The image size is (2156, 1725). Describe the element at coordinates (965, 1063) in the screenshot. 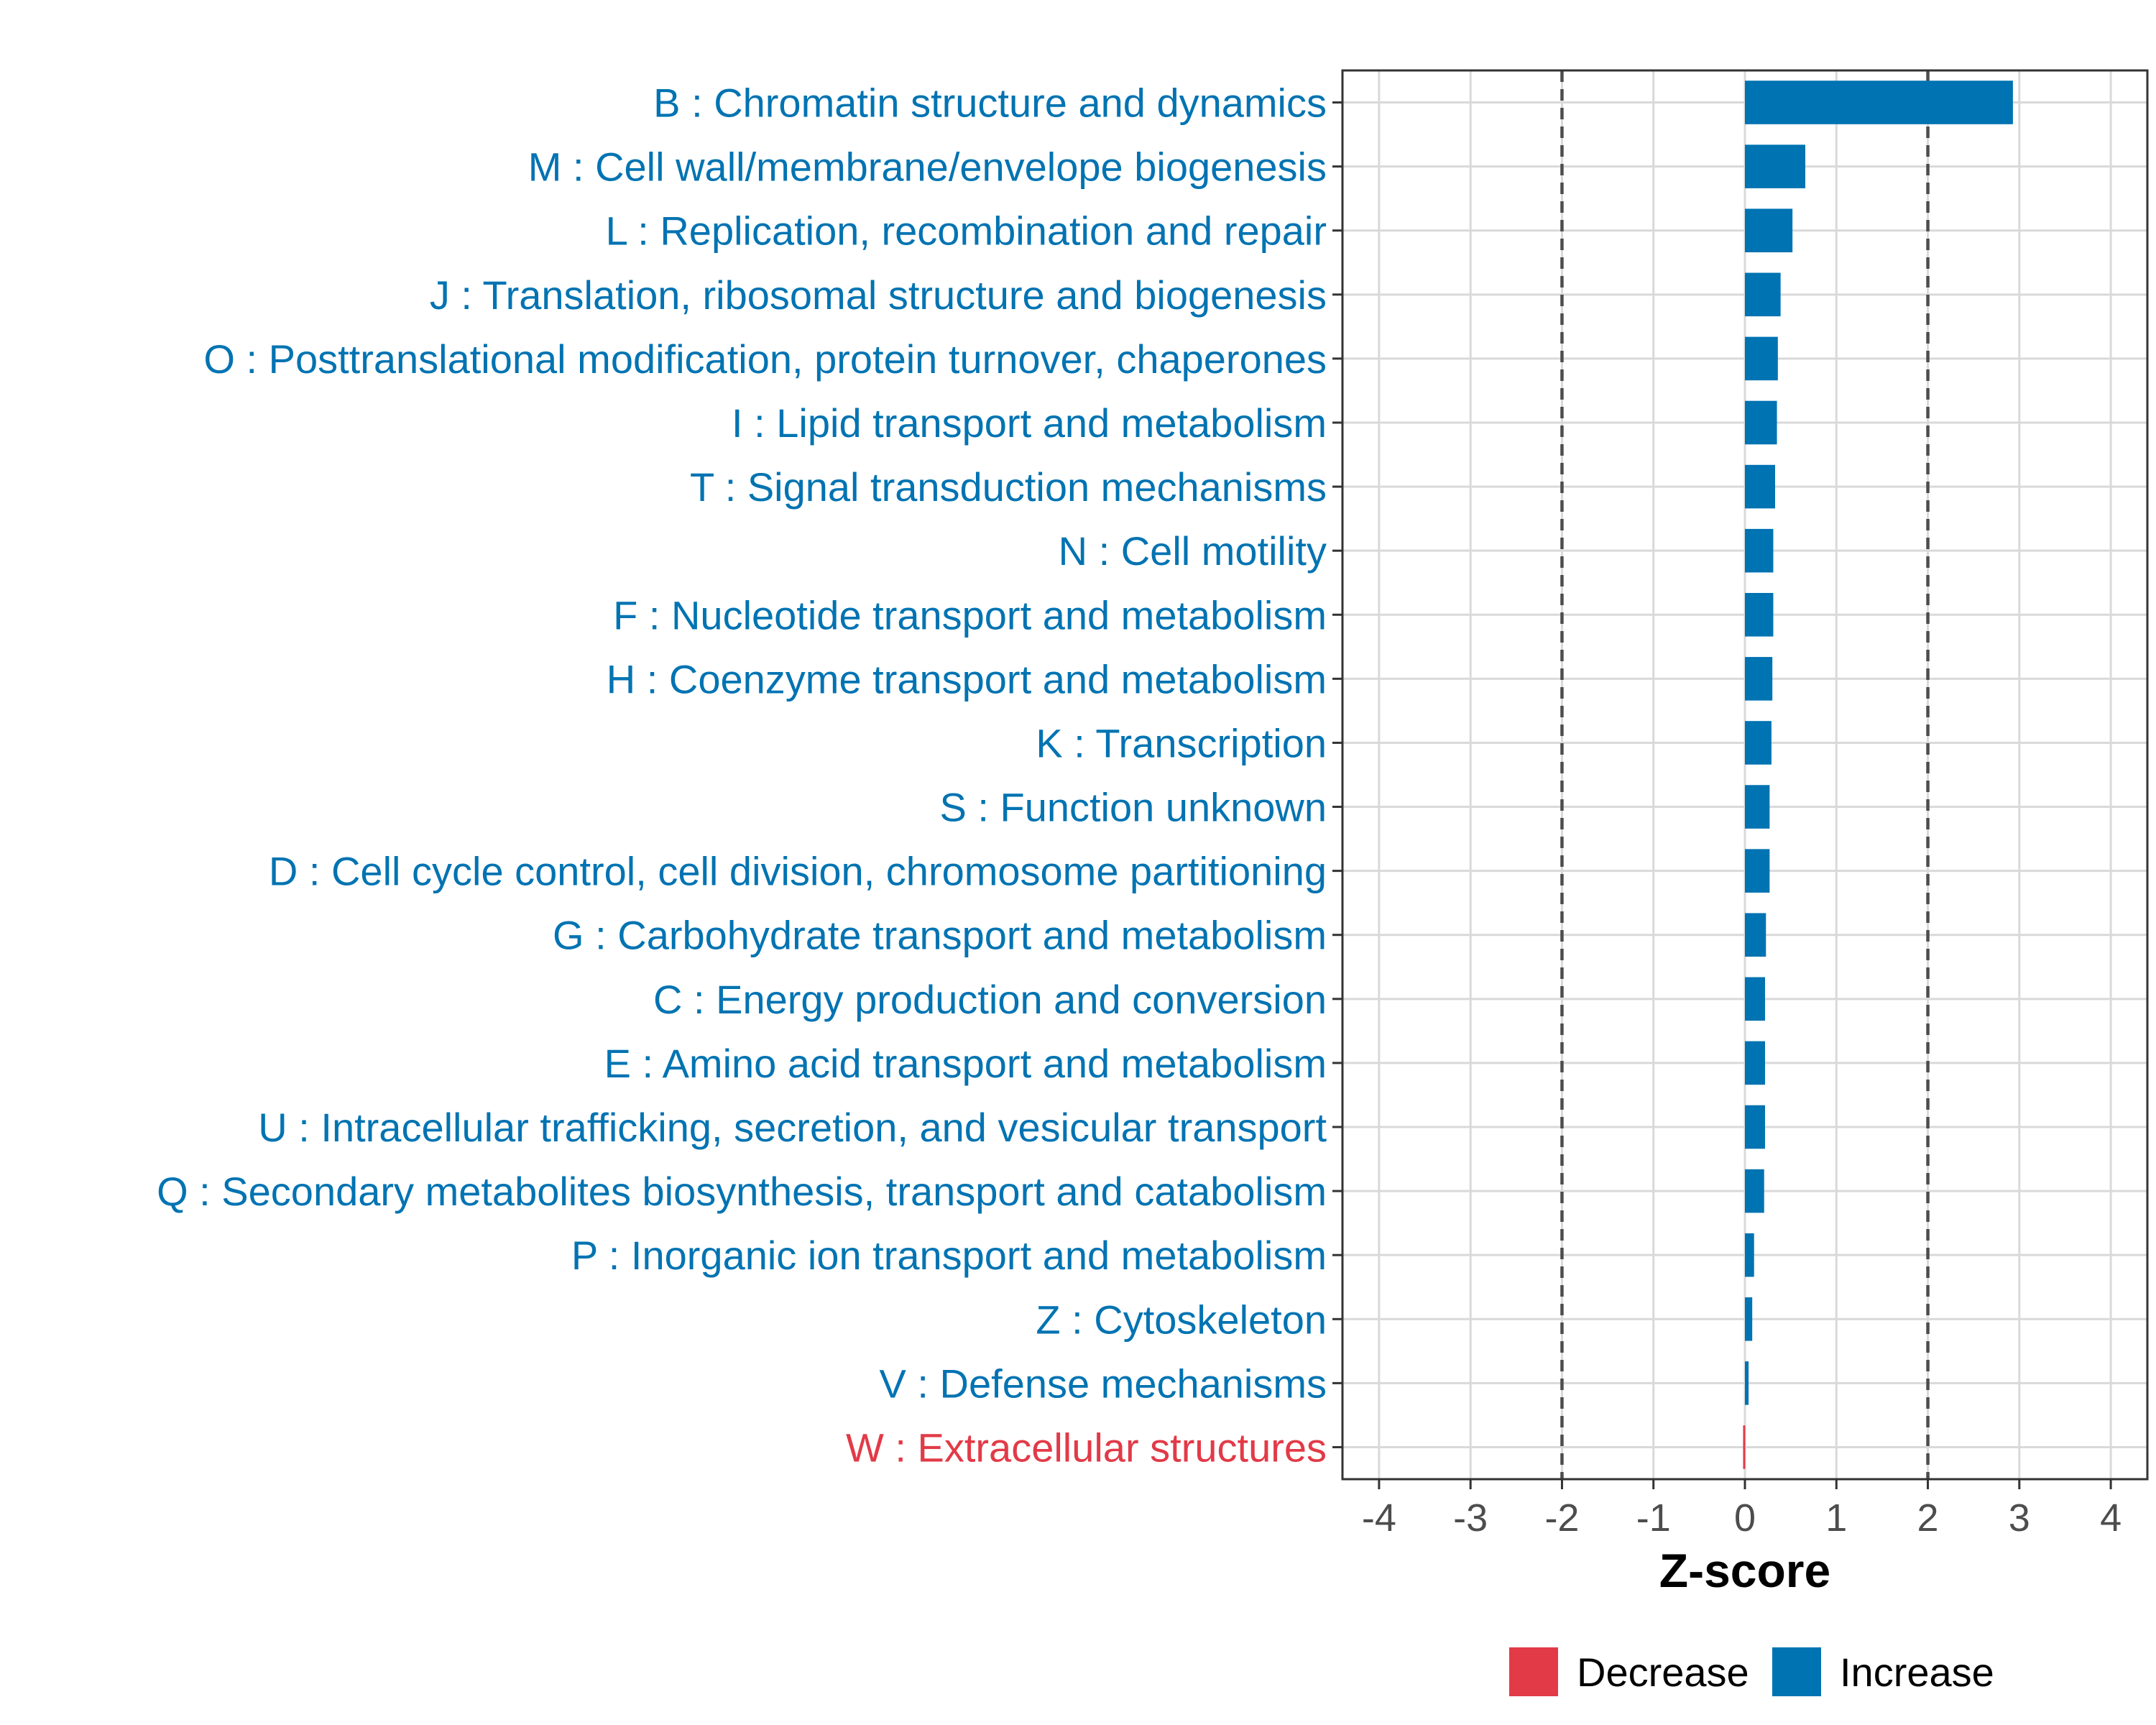

I see `category-label: E : Amino acid transport and metabolism` at that location.